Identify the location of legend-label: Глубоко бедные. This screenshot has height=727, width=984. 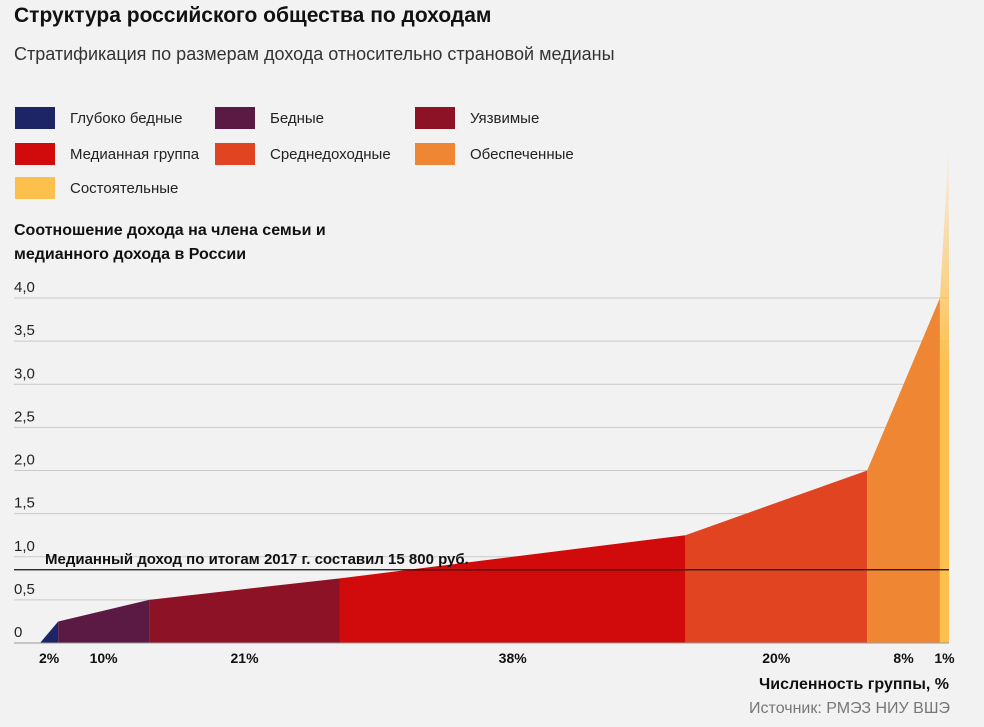
(126, 118).